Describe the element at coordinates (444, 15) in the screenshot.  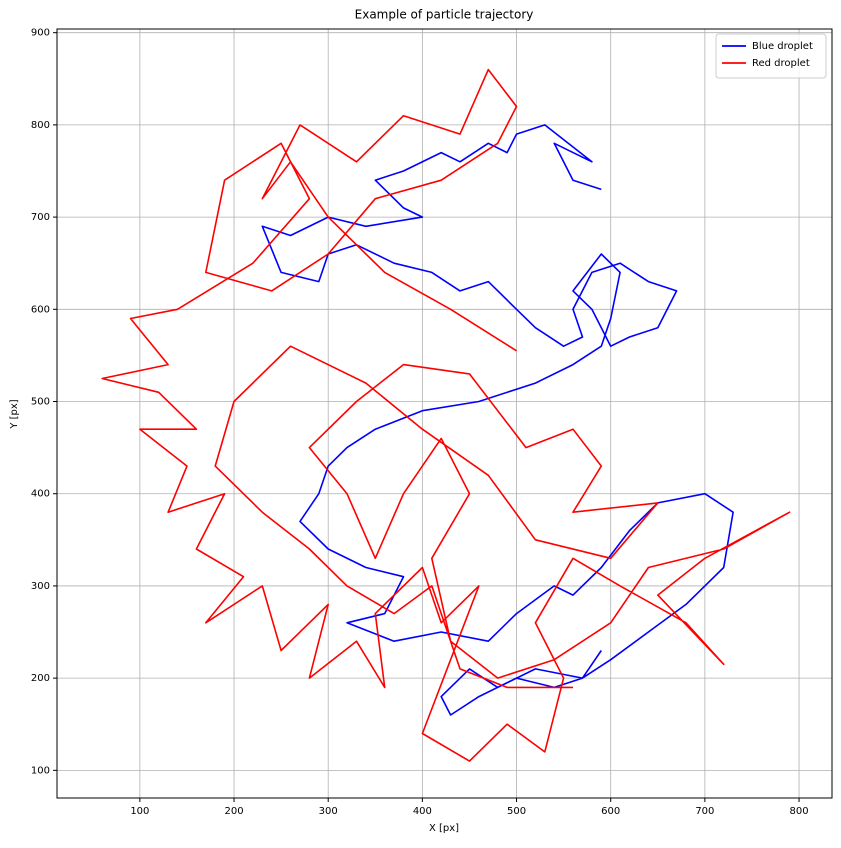
I see `chart-title: Example of particle trajectory` at that location.